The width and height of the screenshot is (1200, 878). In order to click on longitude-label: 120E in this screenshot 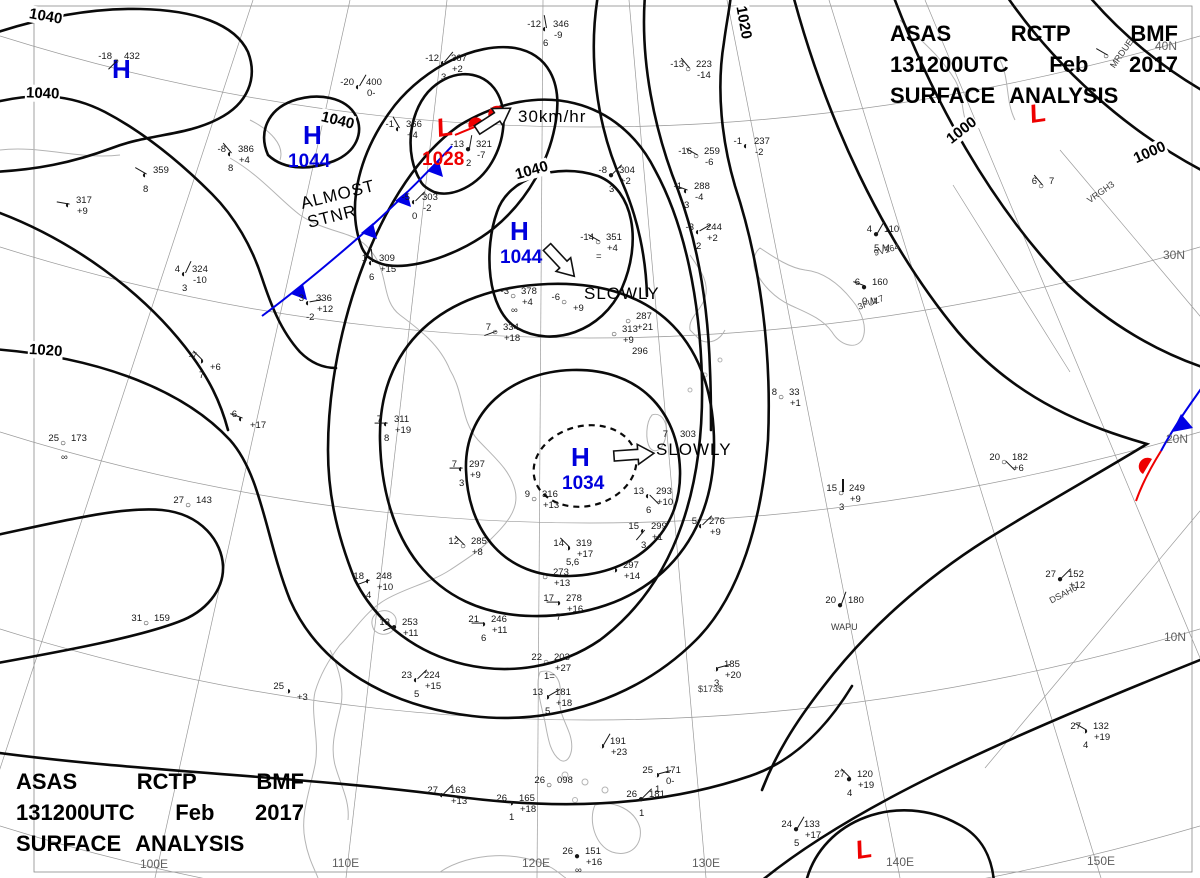, I will do `click(536, 863)`.